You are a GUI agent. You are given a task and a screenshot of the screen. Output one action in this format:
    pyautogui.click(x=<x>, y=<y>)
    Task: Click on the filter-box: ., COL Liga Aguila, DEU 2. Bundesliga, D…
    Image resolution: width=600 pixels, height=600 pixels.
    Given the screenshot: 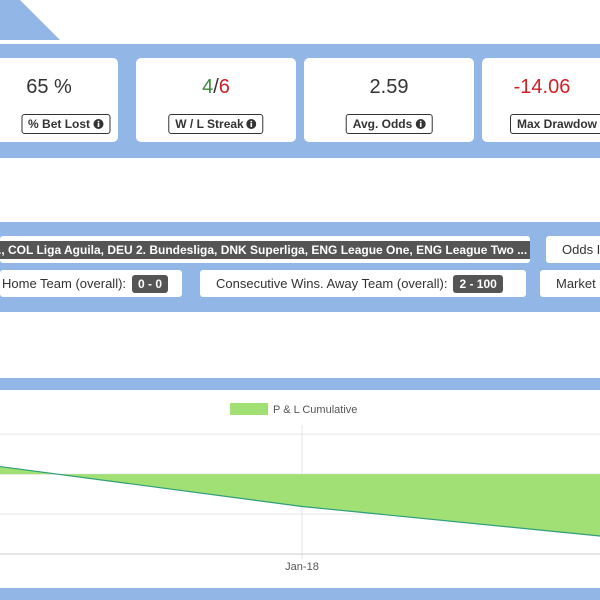 What is the action you would take?
    pyautogui.click(x=265, y=249)
    